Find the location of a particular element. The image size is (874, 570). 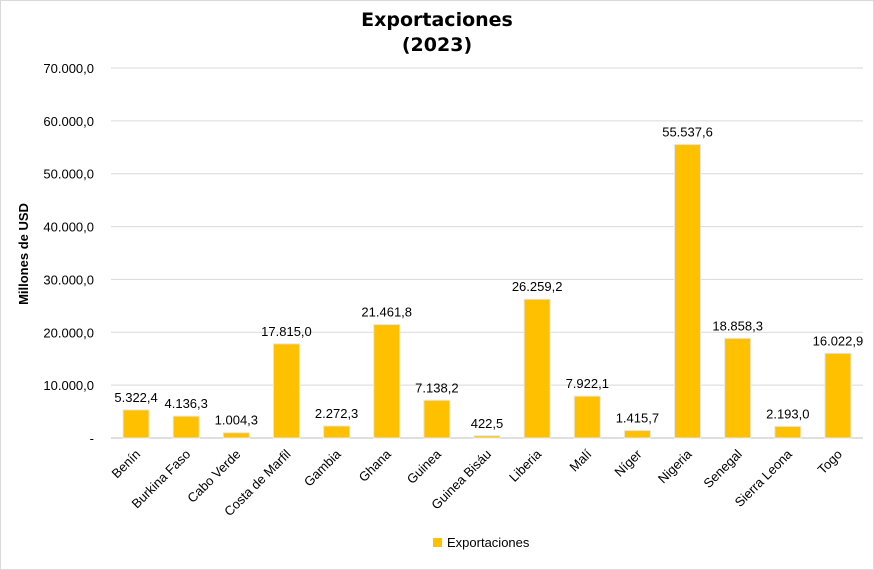

legend: Exportaciones is located at coordinates (481, 542).